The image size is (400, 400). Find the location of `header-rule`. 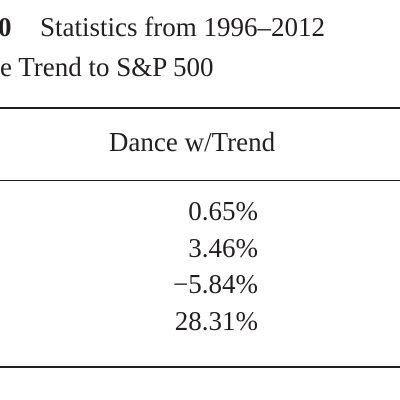

header-rule is located at coordinates (200, 180).